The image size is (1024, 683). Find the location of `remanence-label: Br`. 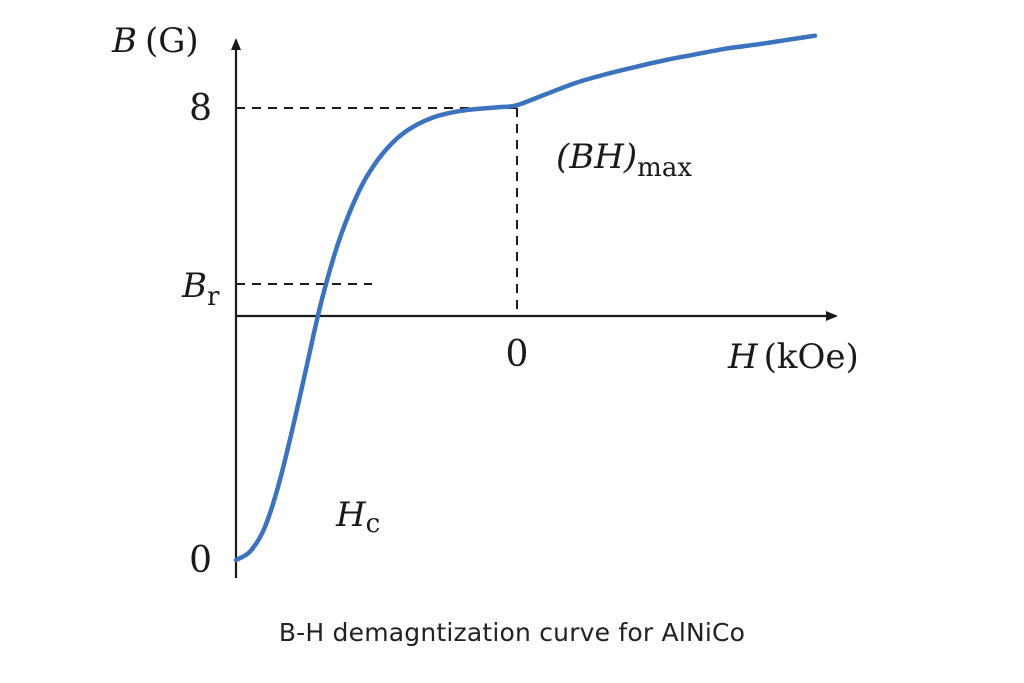

remanence-label: Br is located at coordinates (200, 289).